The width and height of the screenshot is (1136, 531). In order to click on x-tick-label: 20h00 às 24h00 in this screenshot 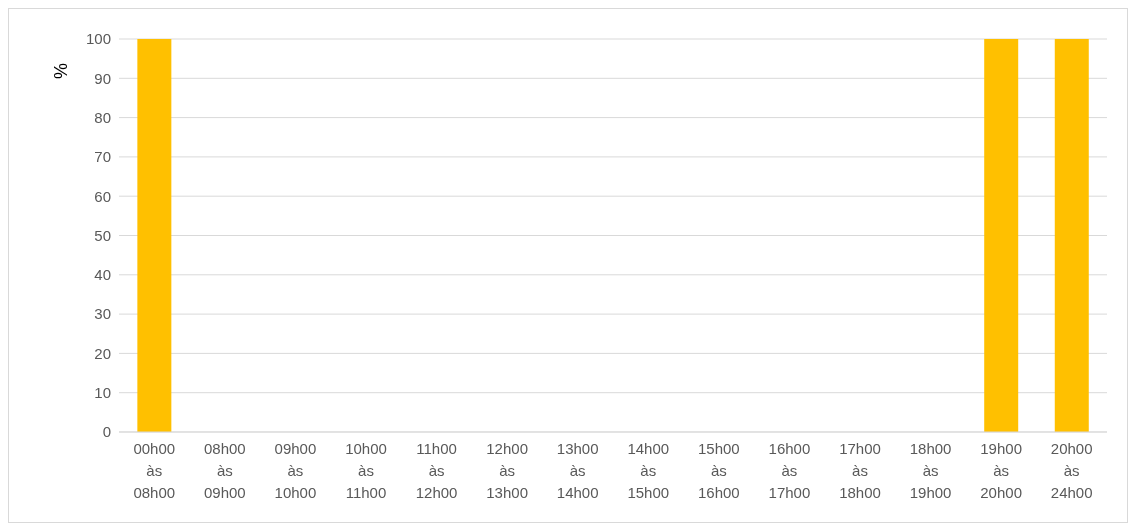, I will do `click(1071, 470)`.